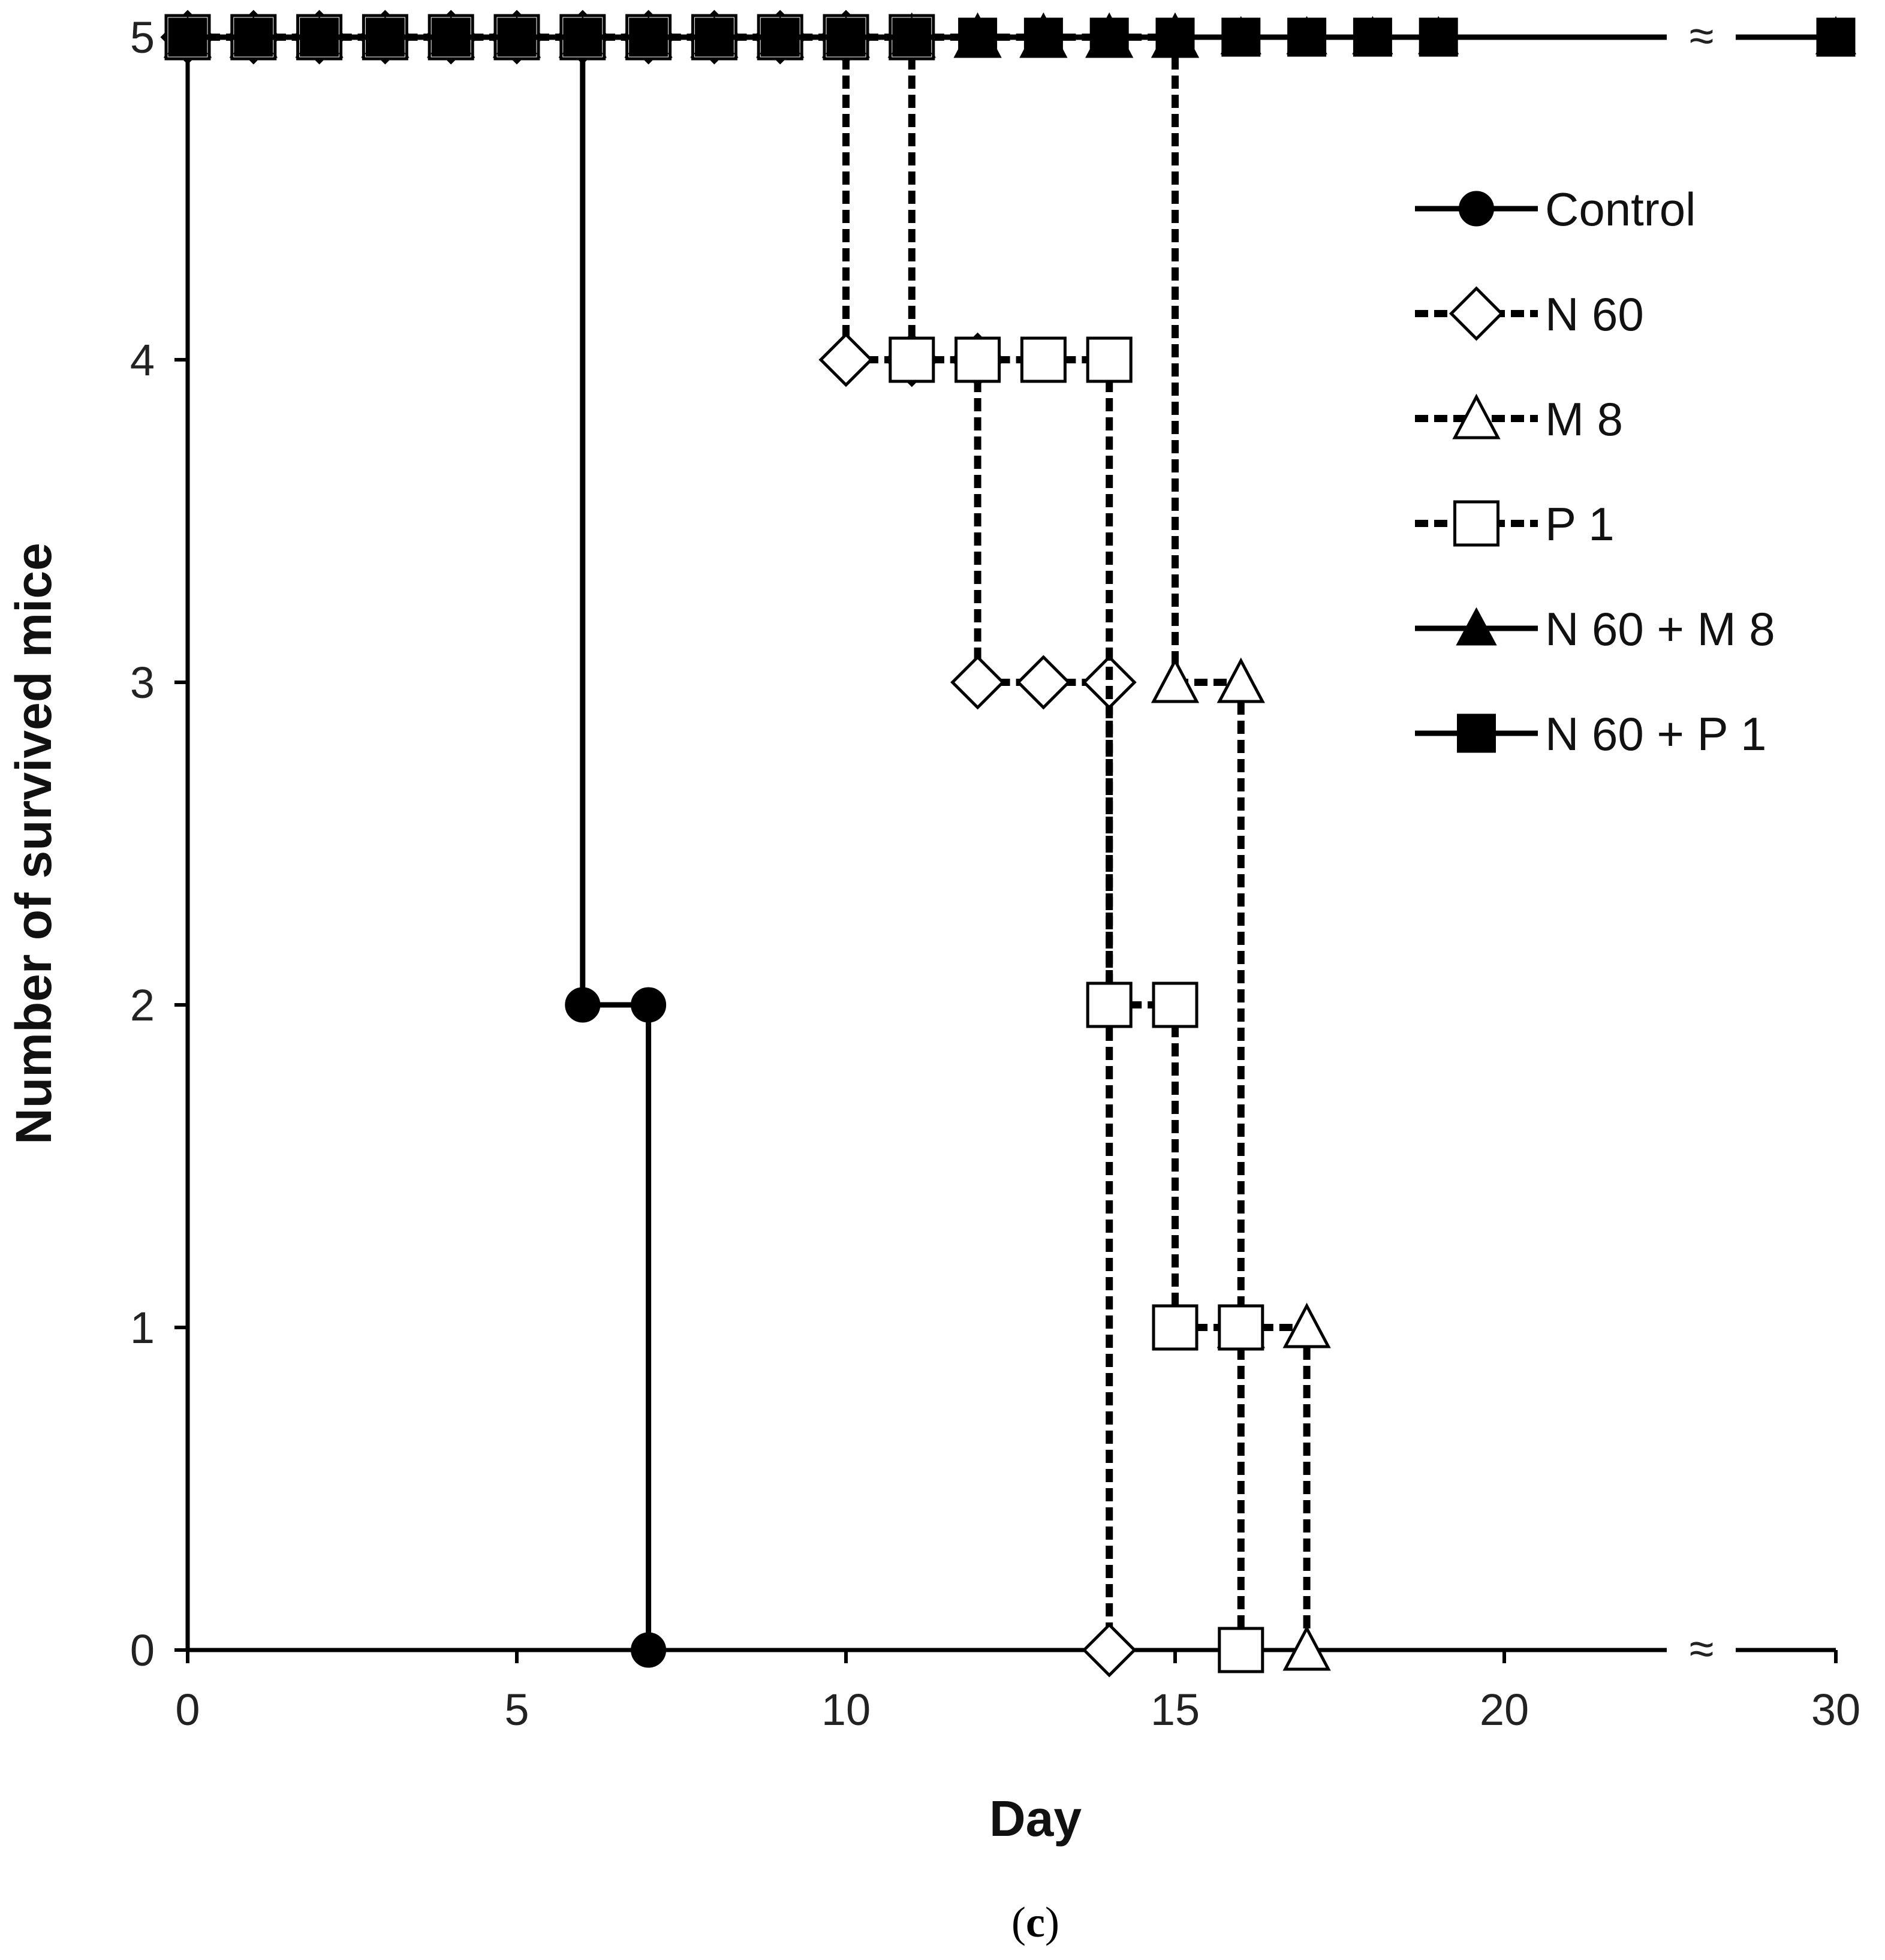 Image resolution: width=1885 pixels, height=1960 pixels. What do you see at coordinates (1702, 36) in the screenshot?
I see `x-break-symbol-top: ≈` at bounding box center [1702, 36].